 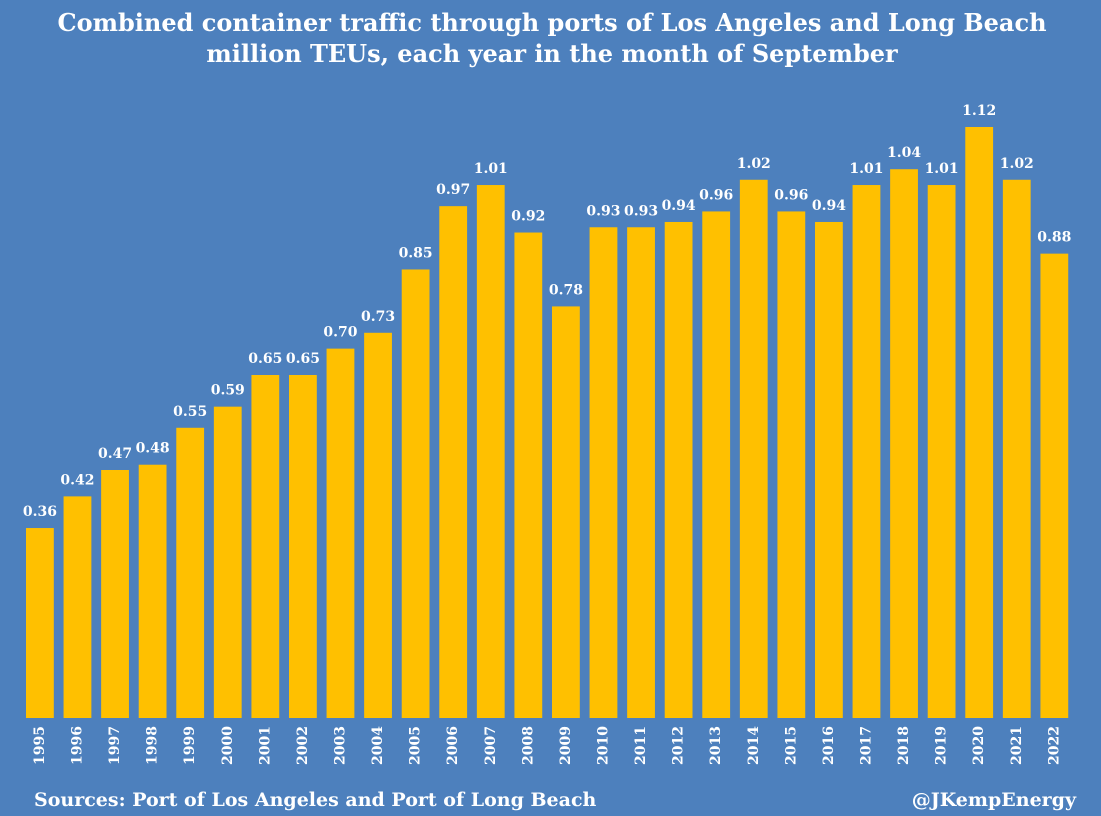 I want to click on value-label-2010: 0.93, so click(x=603, y=211).